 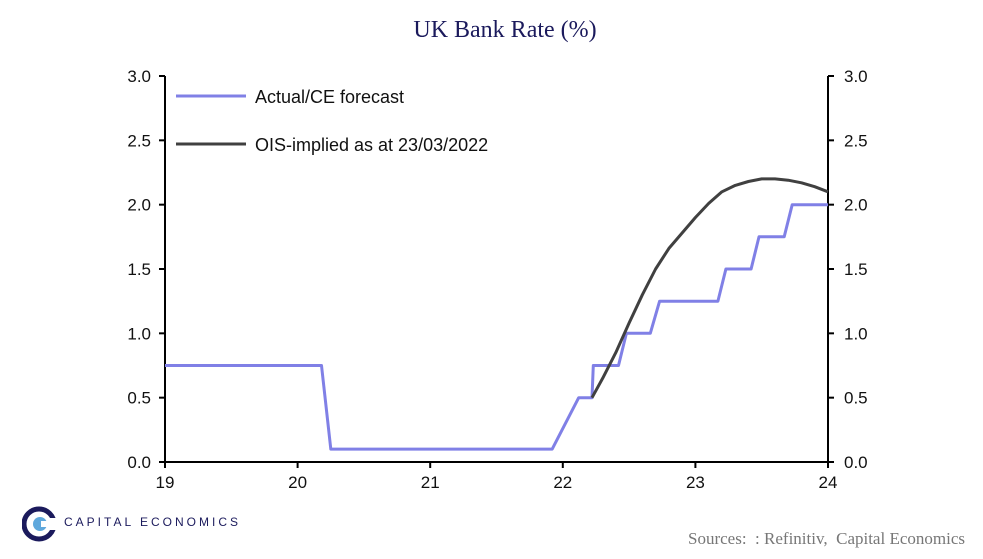 What do you see at coordinates (562, 482) in the screenshot?
I see `x-tick-label: 22` at bounding box center [562, 482].